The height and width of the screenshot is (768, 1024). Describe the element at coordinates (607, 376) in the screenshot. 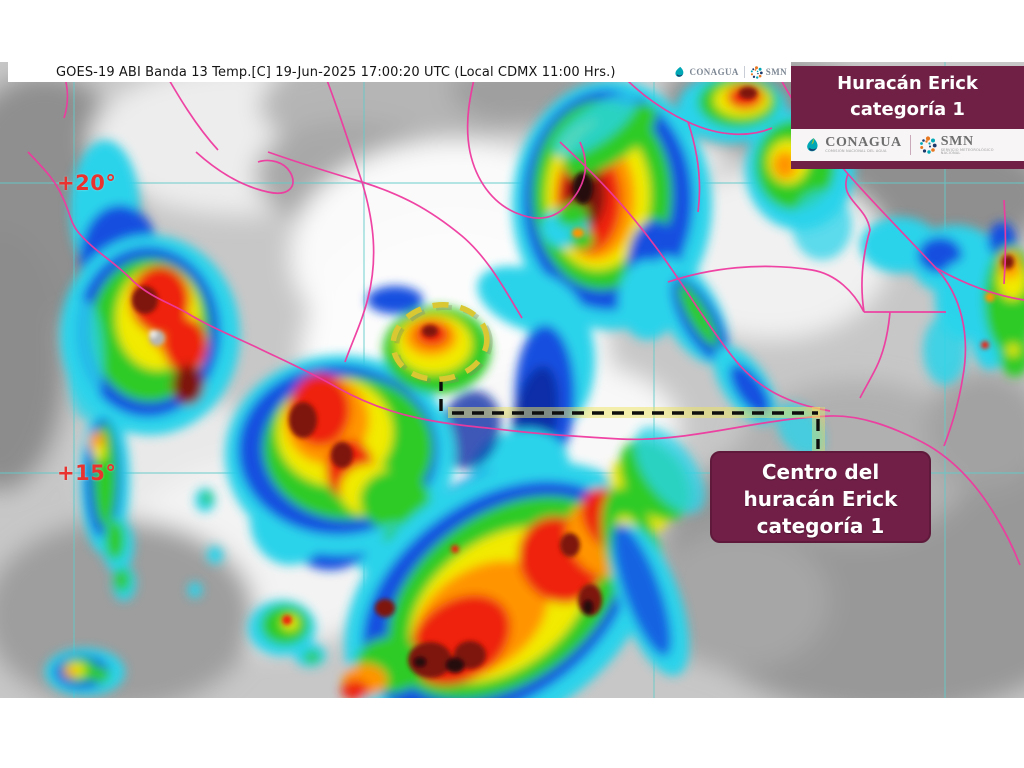

I see `hurricane-center-marker` at that location.